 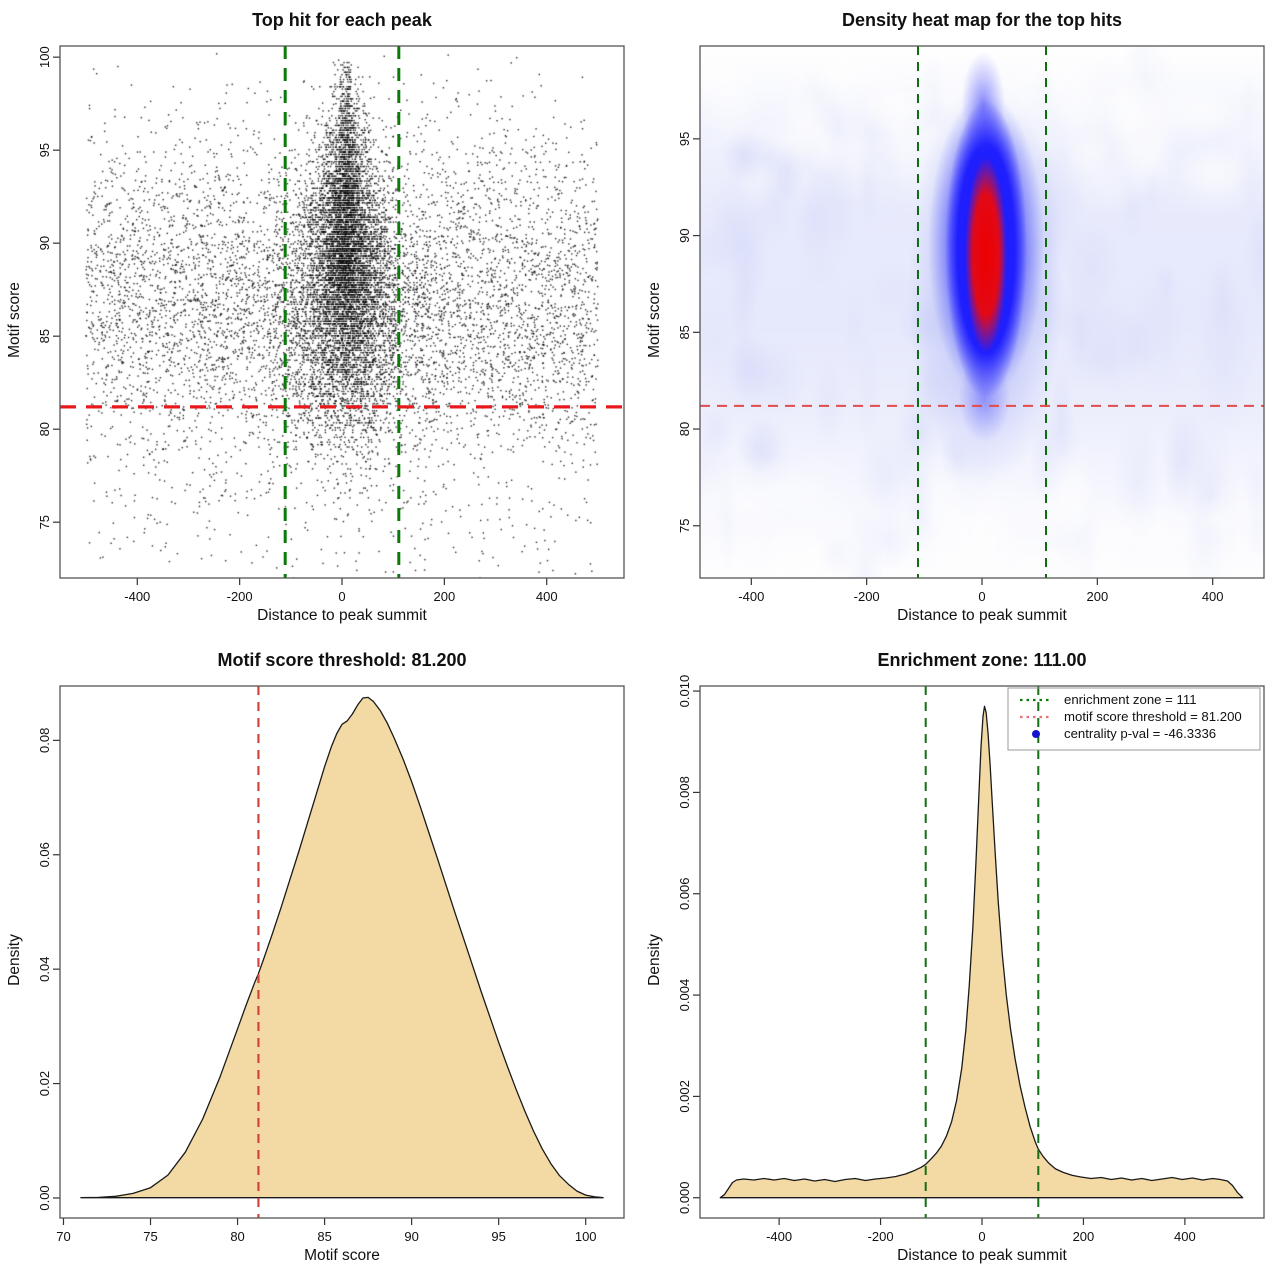 What do you see at coordinates (1140, 733) in the screenshot?
I see `legend-item-label: centrality p-val = -46.3336` at bounding box center [1140, 733].